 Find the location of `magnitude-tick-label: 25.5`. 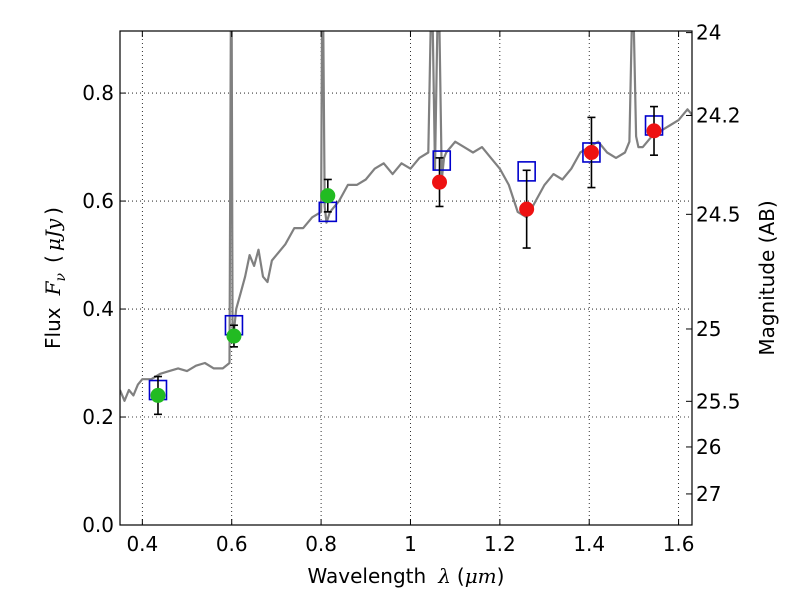

magnitude-tick-label: 25.5 is located at coordinates (718, 401).